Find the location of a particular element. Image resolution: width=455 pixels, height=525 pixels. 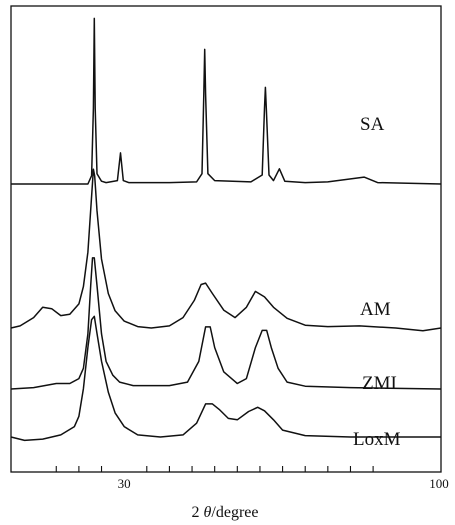

x-axis-ticks is located at coordinates (214, 469).